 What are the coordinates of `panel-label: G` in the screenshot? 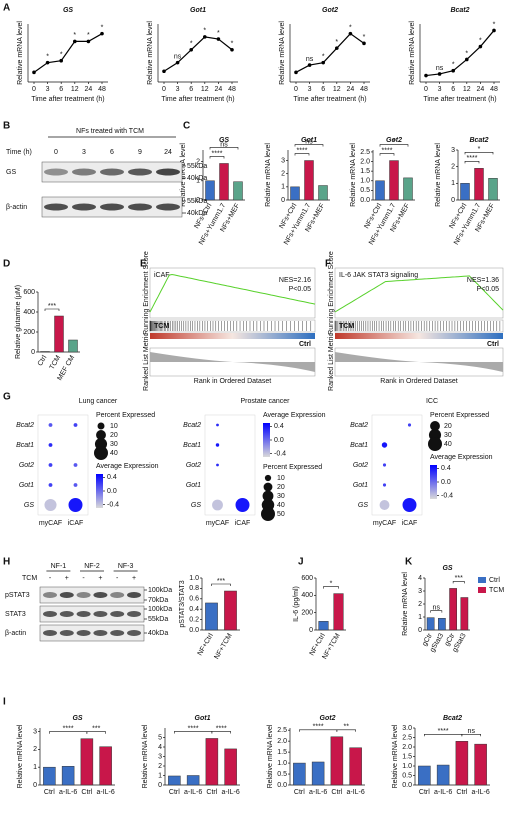 It's located at (7, 397).